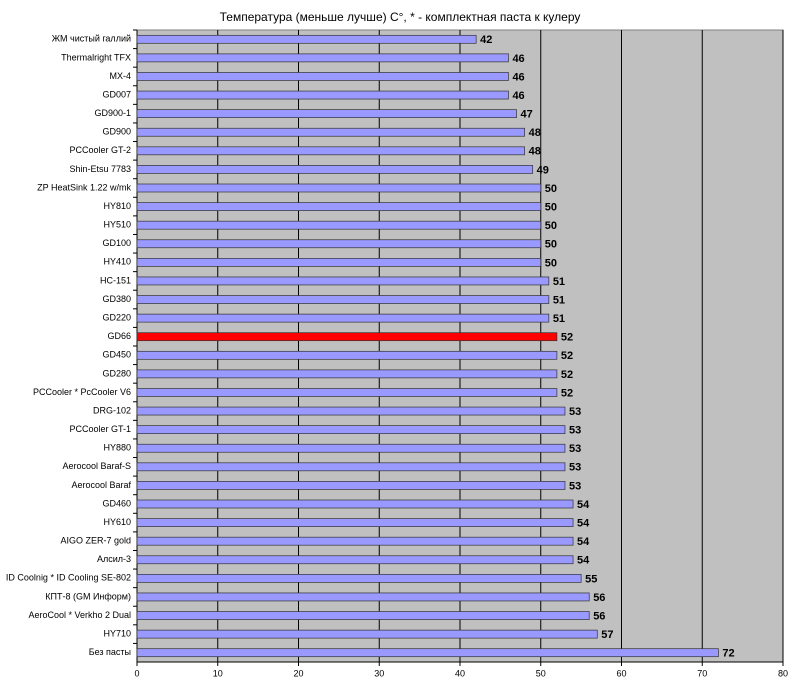 The height and width of the screenshot is (690, 800). What do you see at coordinates (298, 673) in the screenshot?
I see `x-tick-label: 20` at bounding box center [298, 673].